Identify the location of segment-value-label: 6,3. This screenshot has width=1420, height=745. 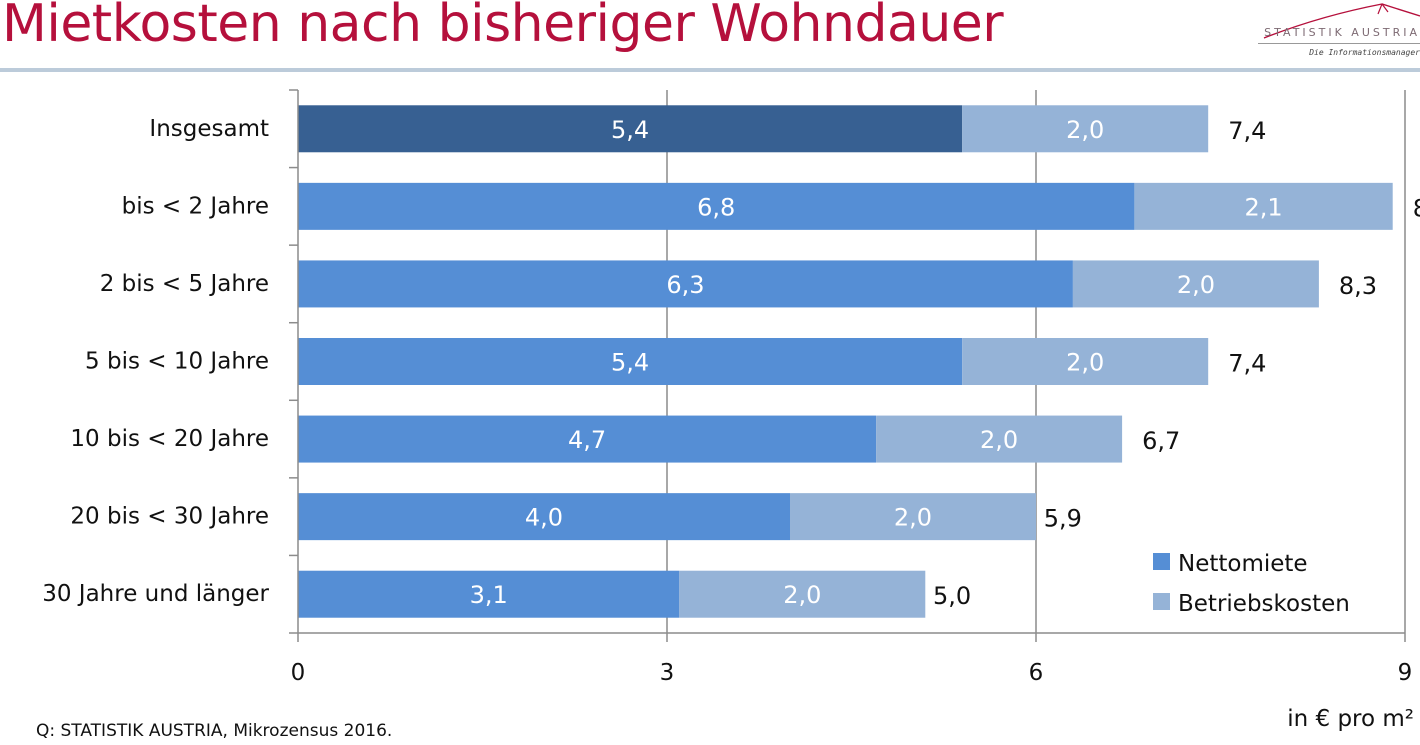
(685, 285).